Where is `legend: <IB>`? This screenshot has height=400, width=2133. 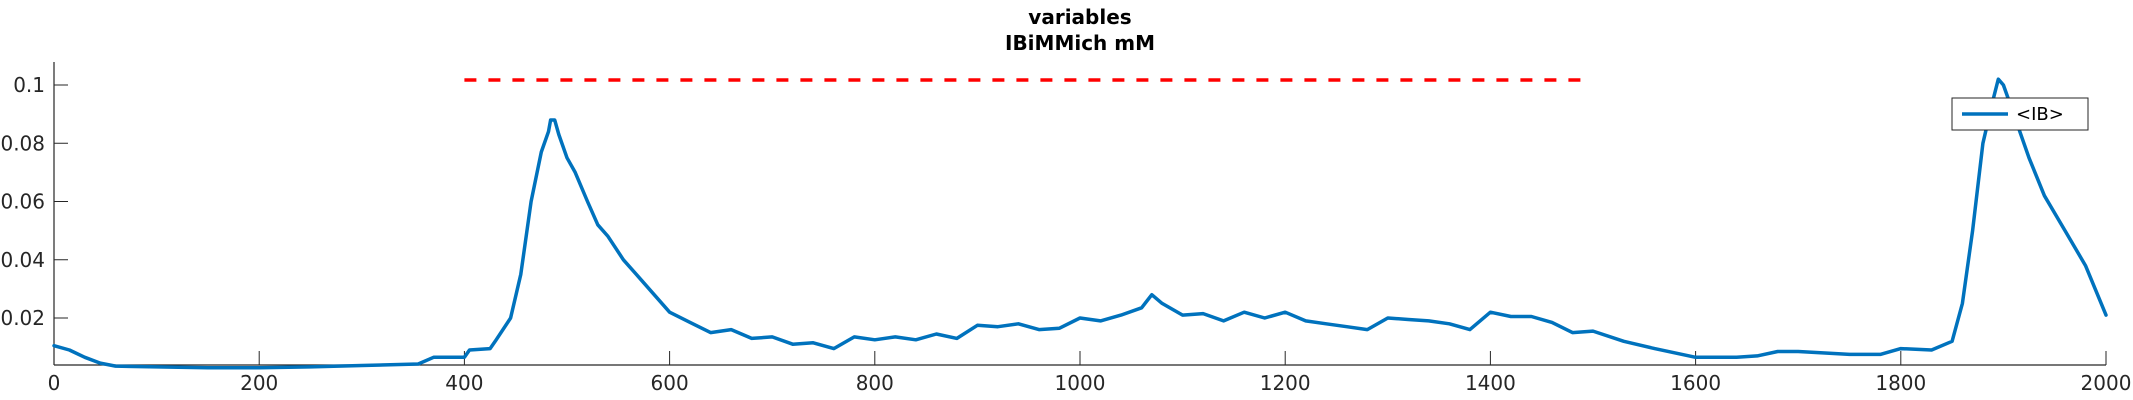 legend: <IB> is located at coordinates (2020, 114).